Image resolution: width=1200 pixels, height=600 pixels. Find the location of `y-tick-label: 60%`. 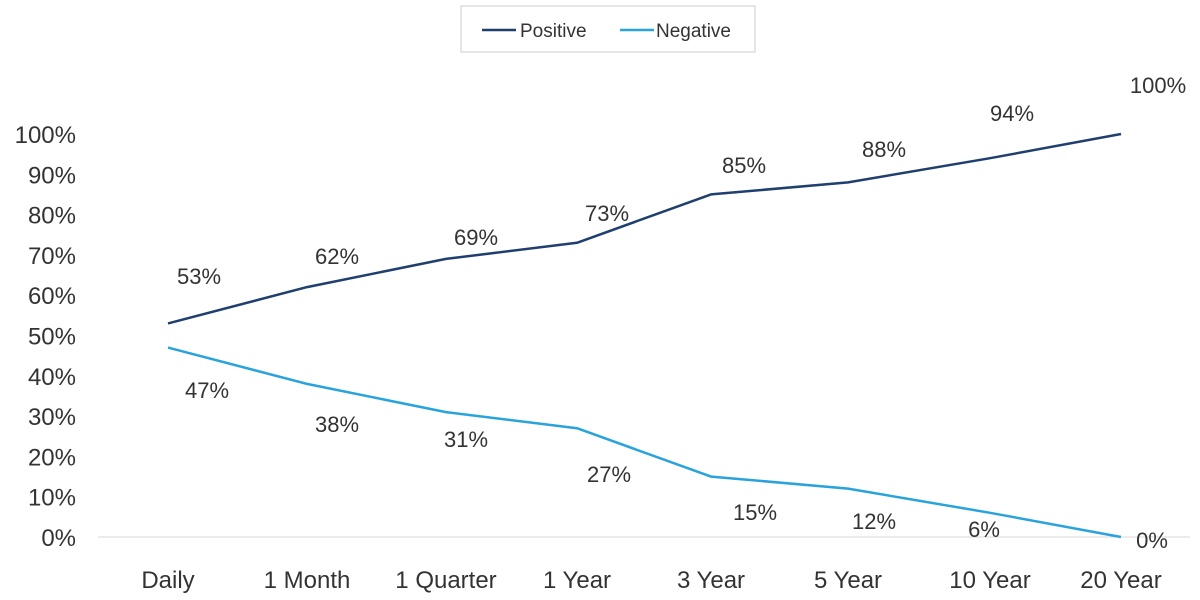

y-tick-label: 60% is located at coordinates (52, 296).